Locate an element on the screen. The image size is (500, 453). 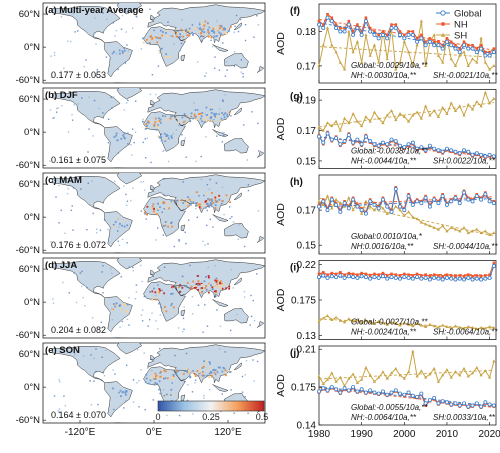
chart-panel-label: (h) is located at coordinates (296, 182).